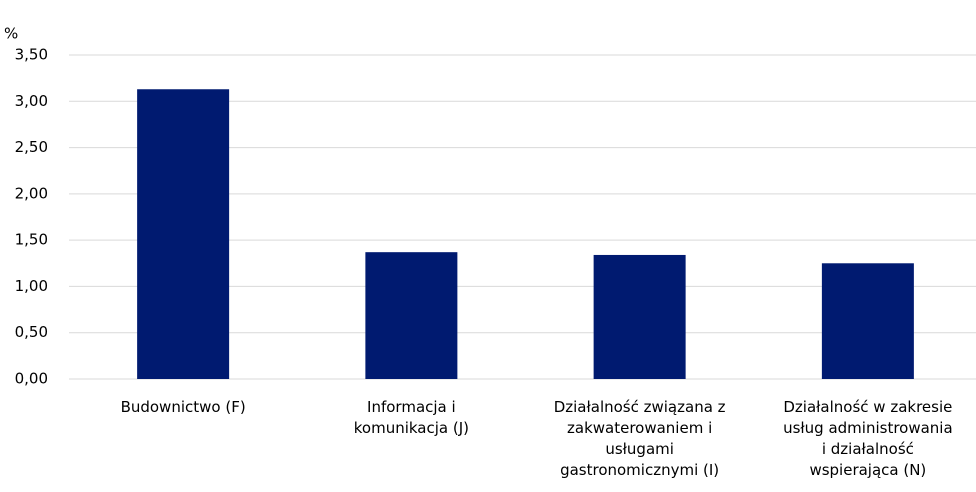 This screenshot has height=492, width=976. What do you see at coordinates (31, 286) in the screenshot?
I see `y-tick-label: 1,00` at bounding box center [31, 286].